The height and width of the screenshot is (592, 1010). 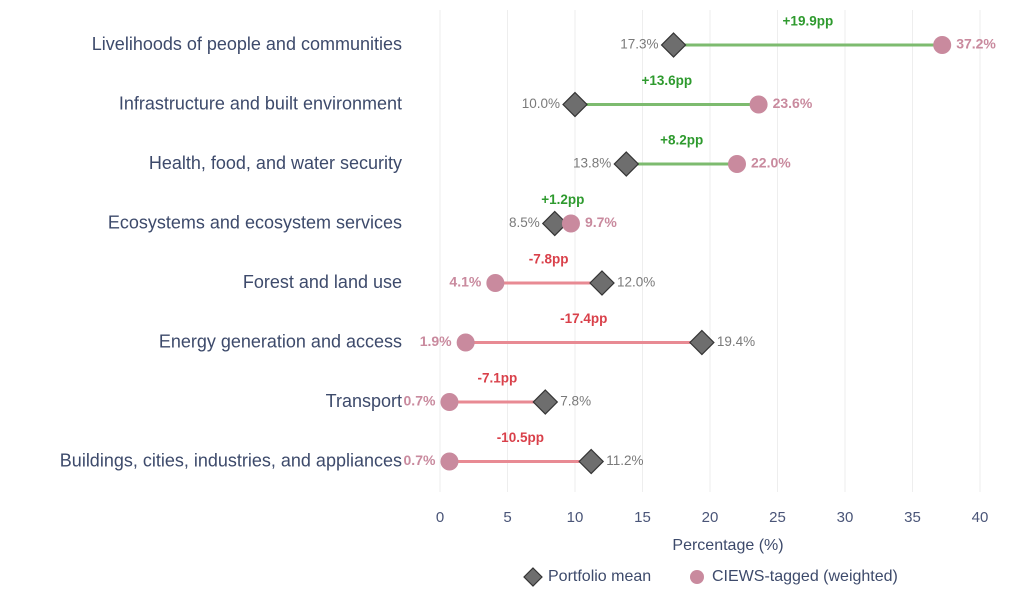 What do you see at coordinates (592, 163) in the screenshot?
I see `portfolio-value-label: 13.8%` at bounding box center [592, 163].